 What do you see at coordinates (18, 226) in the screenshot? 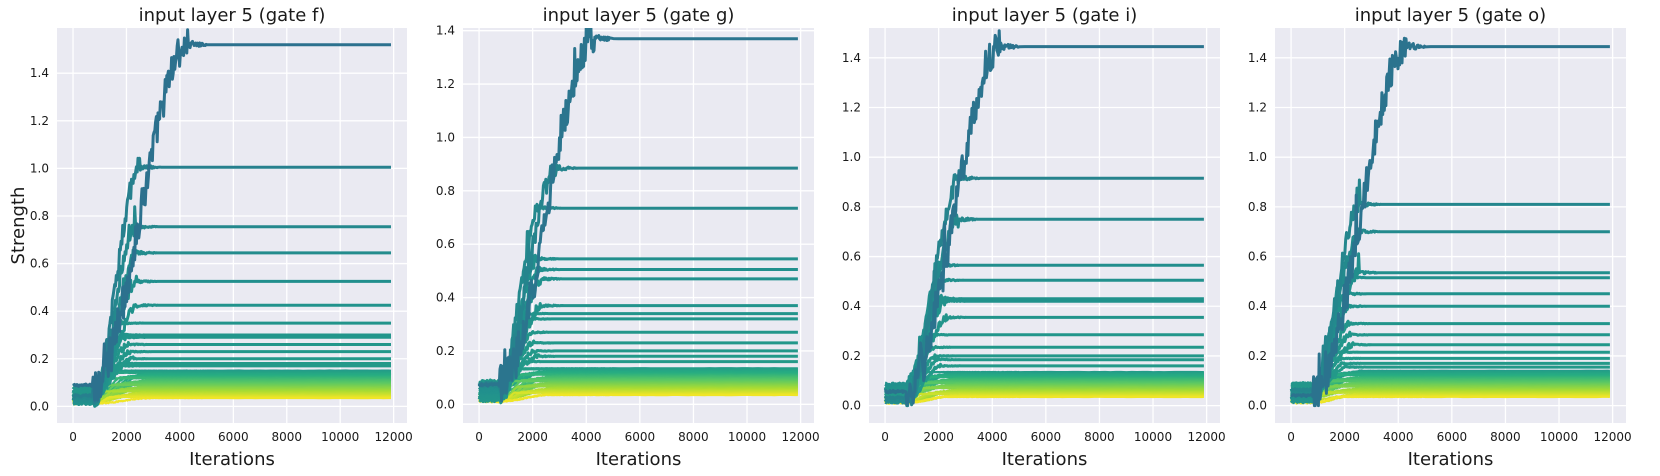
I see `y-axis-label: Strength` at bounding box center [18, 226].